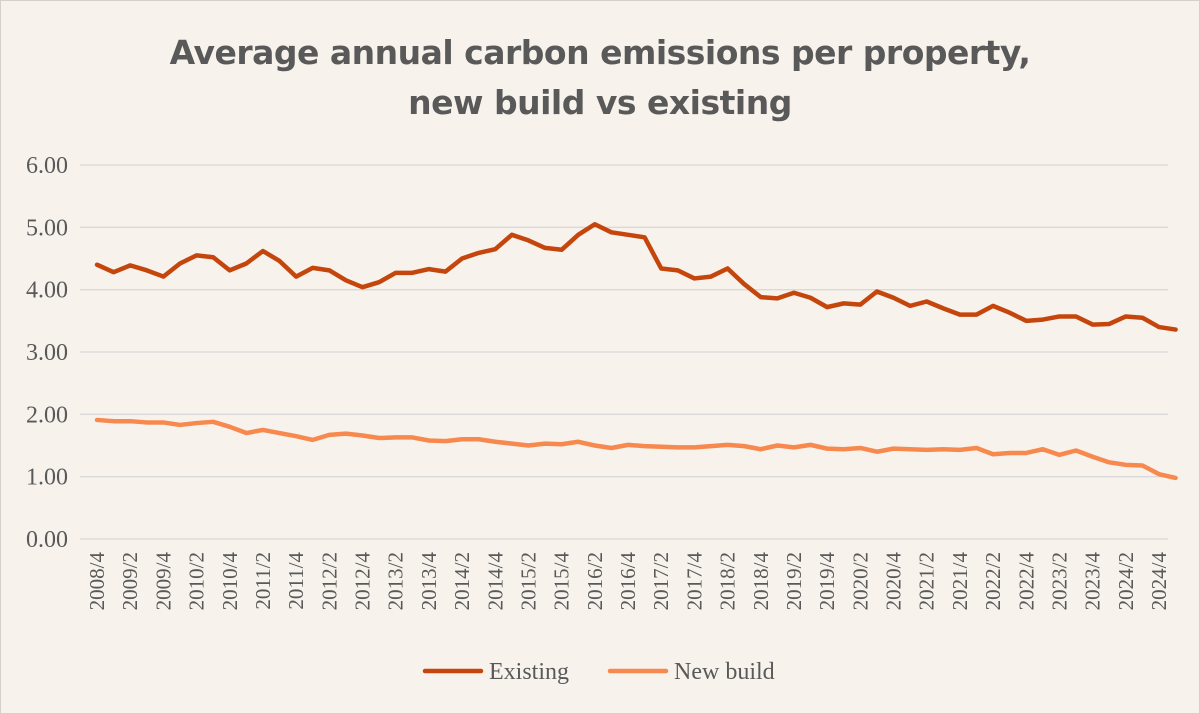  What do you see at coordinates (47, 415) in the screenshot?
I see `y-tick-label: 2.00` at bounding box center [47, 415].